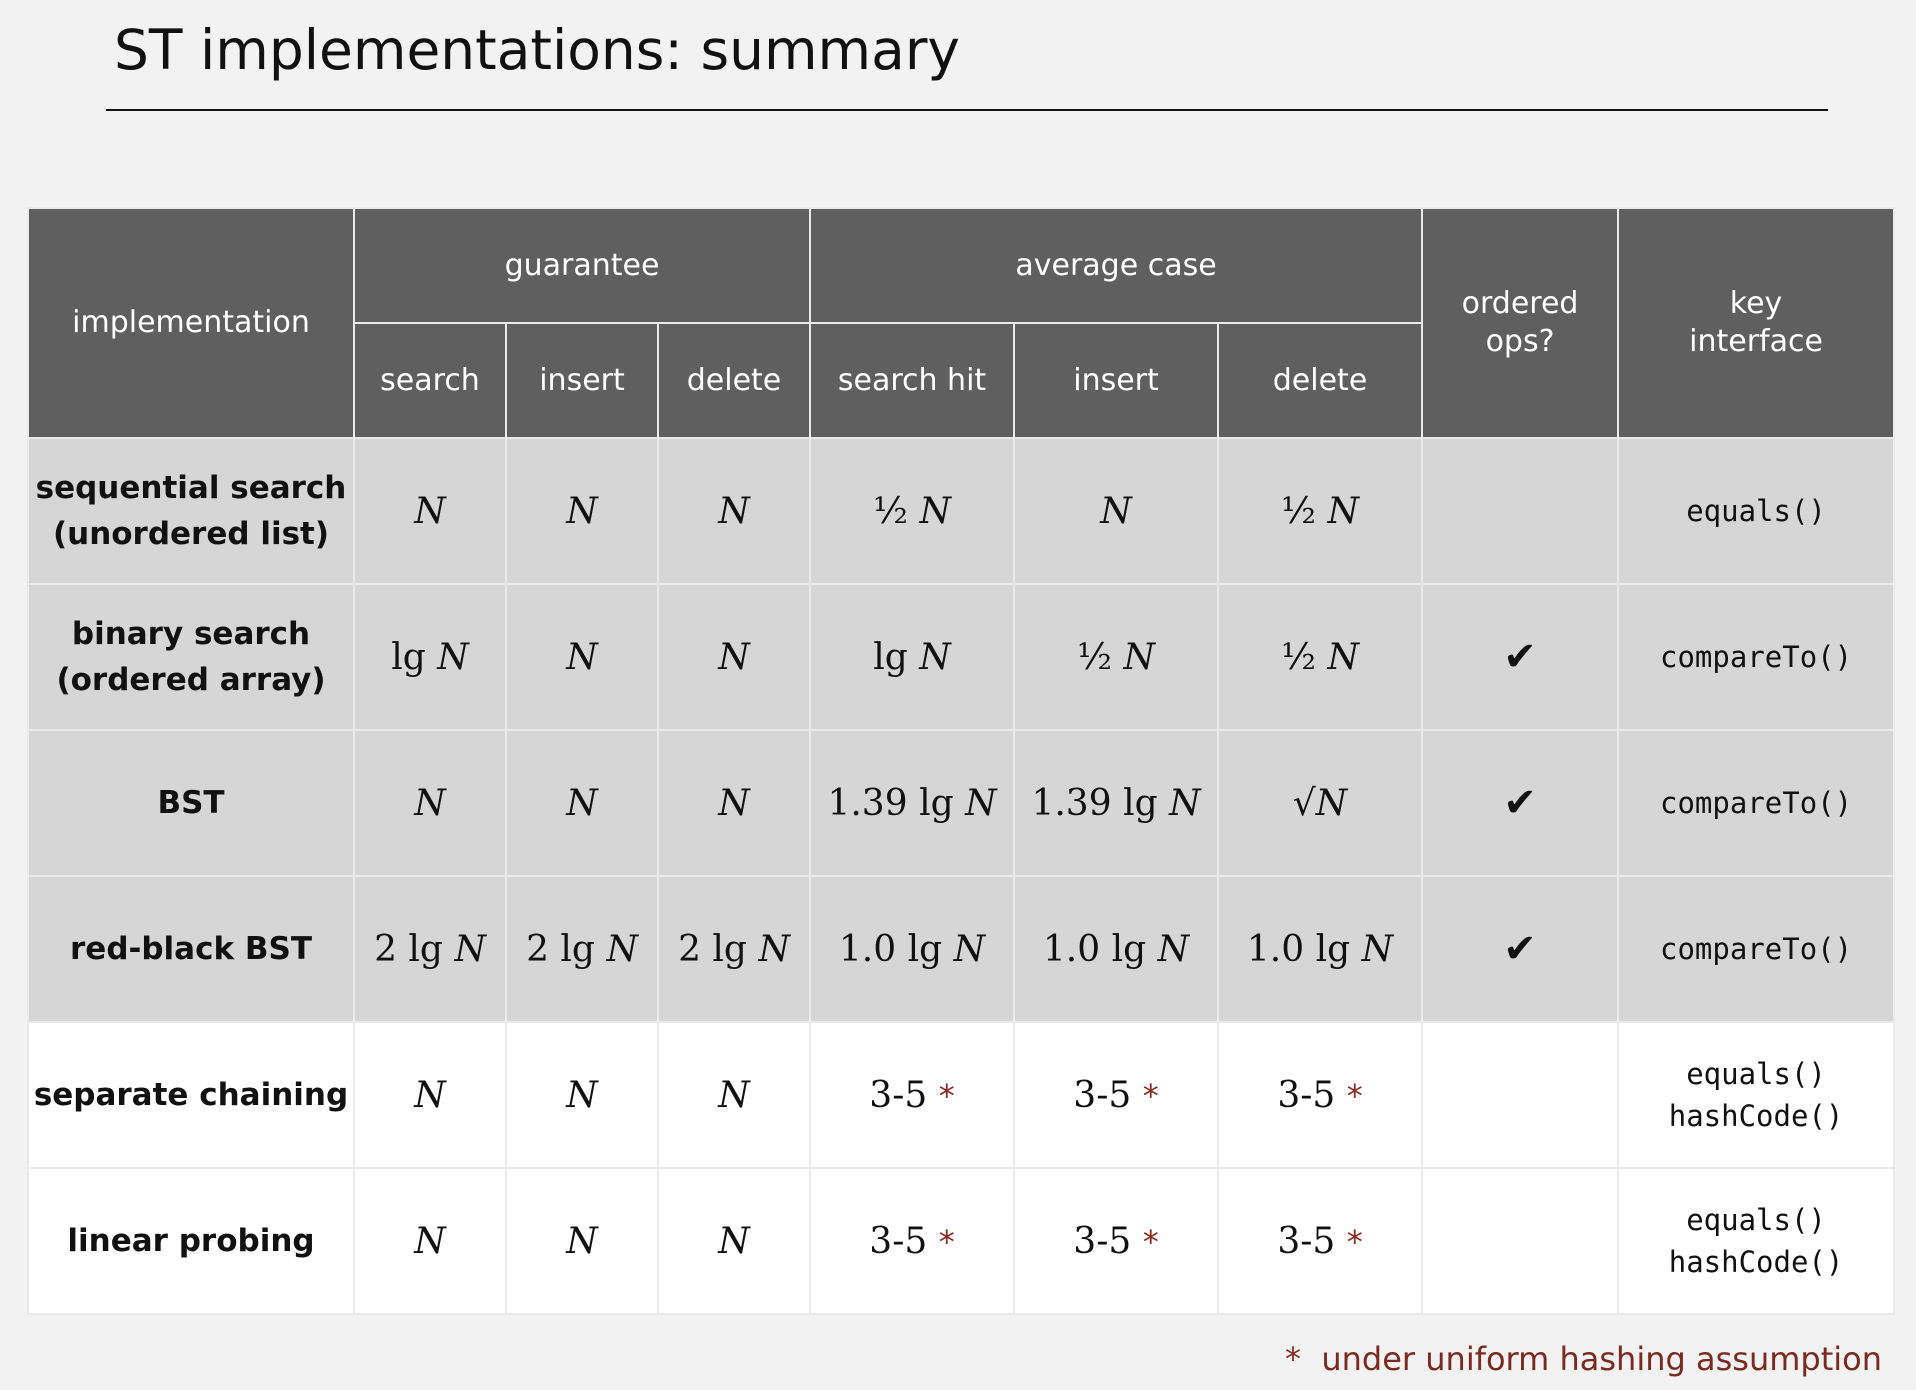  Describe the element at coordinates (1520, 949) in the screenshot. I see `ordered-ops-cell: ✔` at that location.